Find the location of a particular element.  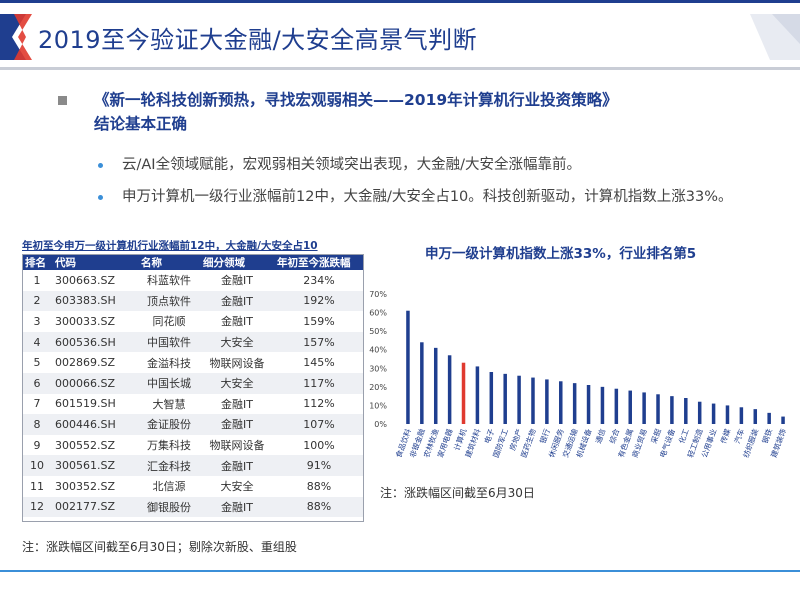

cell-code: 601519.SH is located at coordinates (85, 404).